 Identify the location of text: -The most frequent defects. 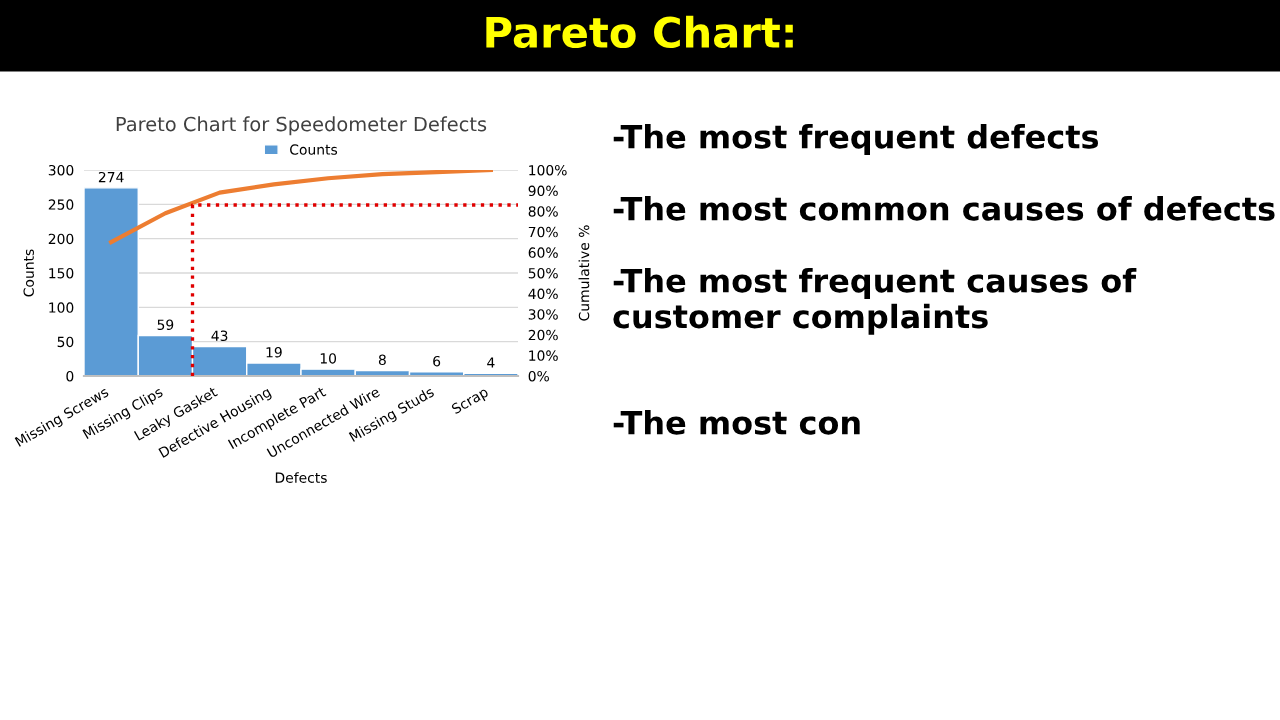
(856, 139).